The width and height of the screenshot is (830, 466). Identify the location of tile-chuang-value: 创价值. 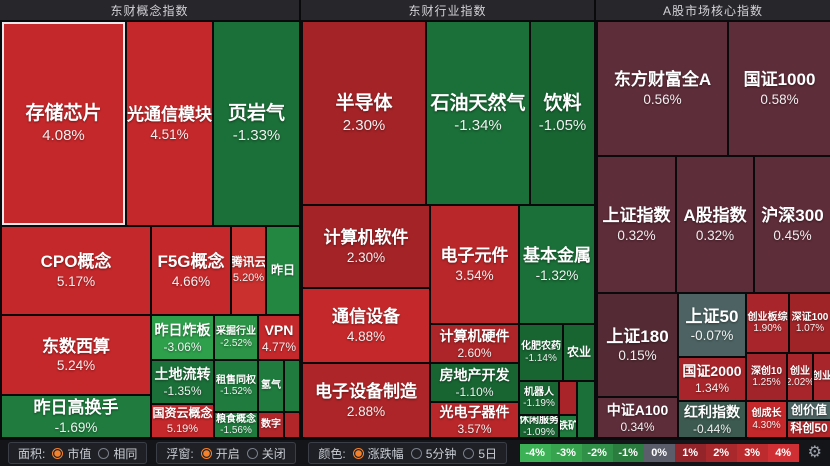
(809, 410).